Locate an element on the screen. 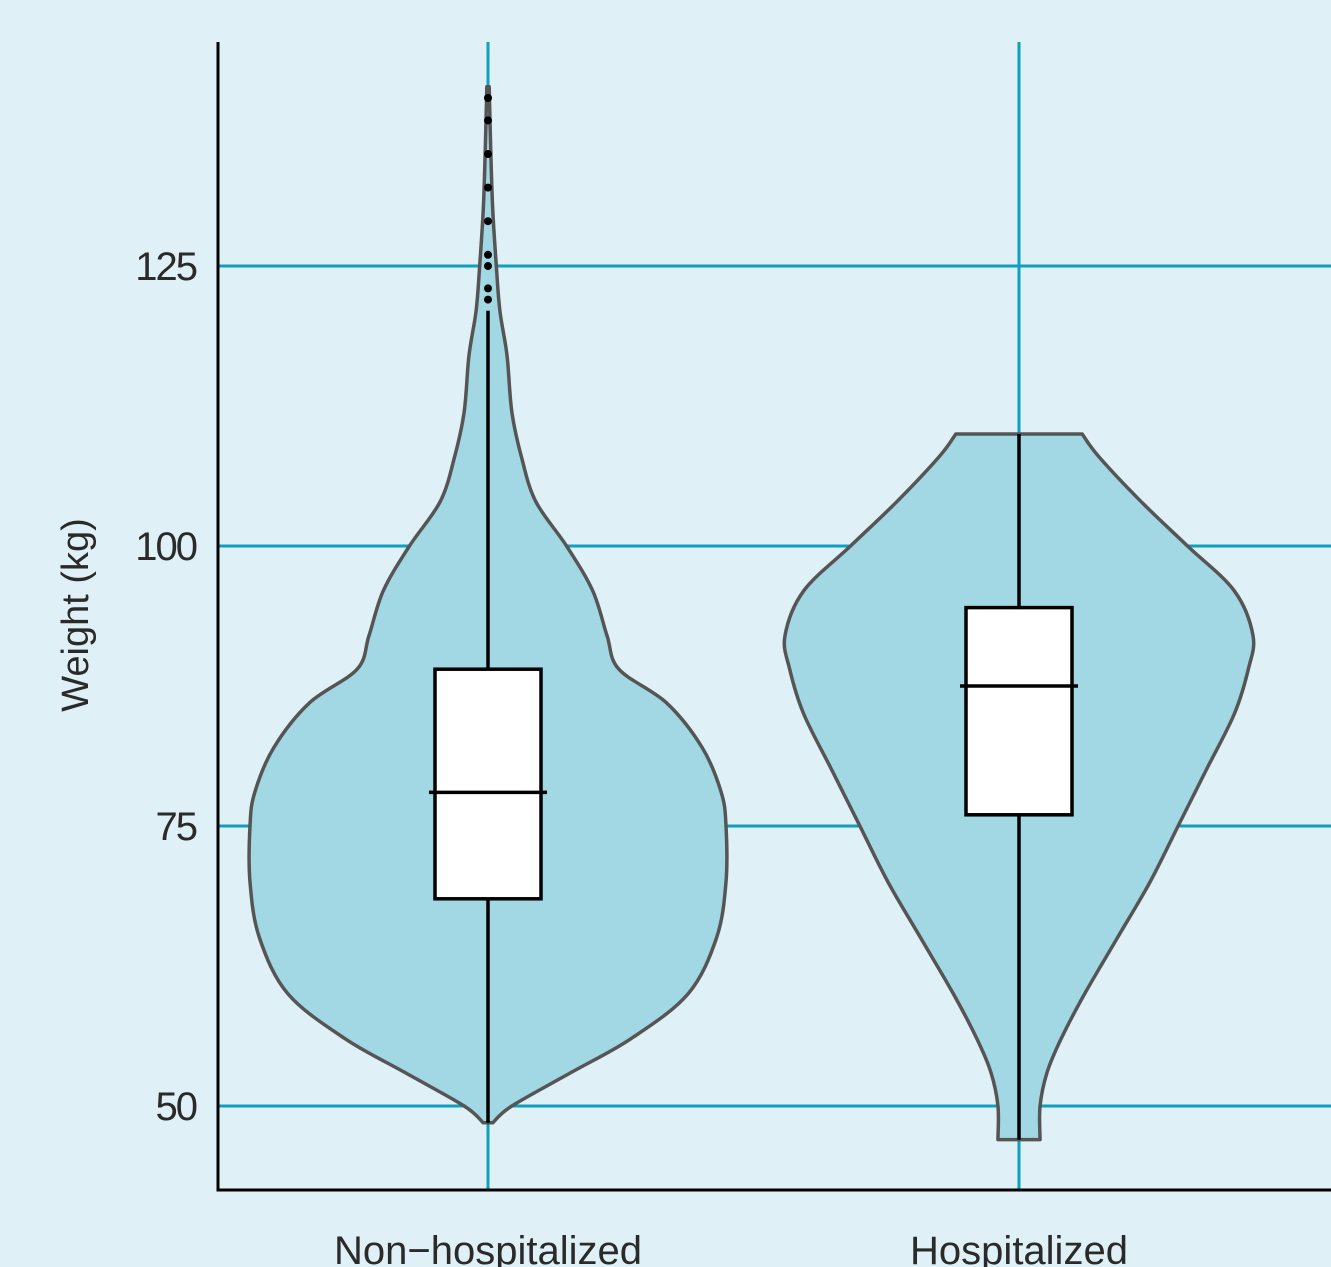 The width and height of the screenshot is (1331, 1267). y-axis-label: Weight (kg) is located at coordinates (76, 615).